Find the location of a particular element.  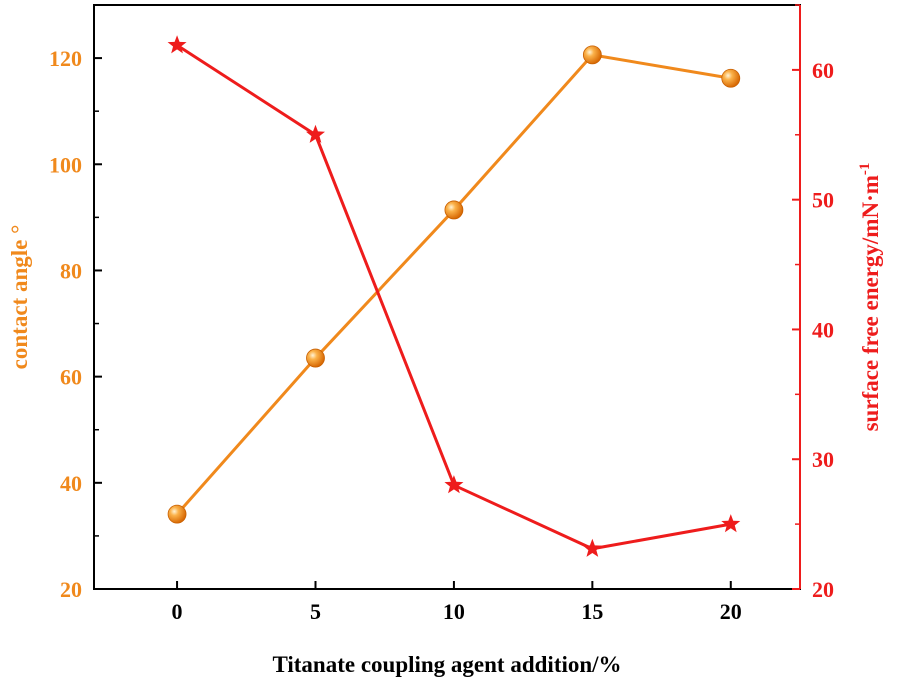

right-y-tick-label: 40 is located at coordinates (823, 329).